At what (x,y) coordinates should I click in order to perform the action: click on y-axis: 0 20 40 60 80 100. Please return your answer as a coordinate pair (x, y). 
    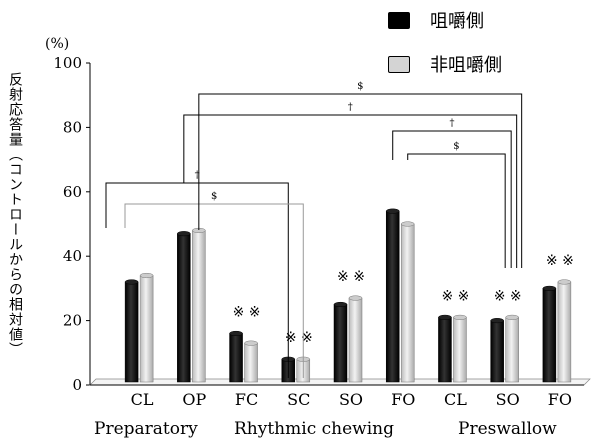
    Looking at the image, I should click on (72, 224).